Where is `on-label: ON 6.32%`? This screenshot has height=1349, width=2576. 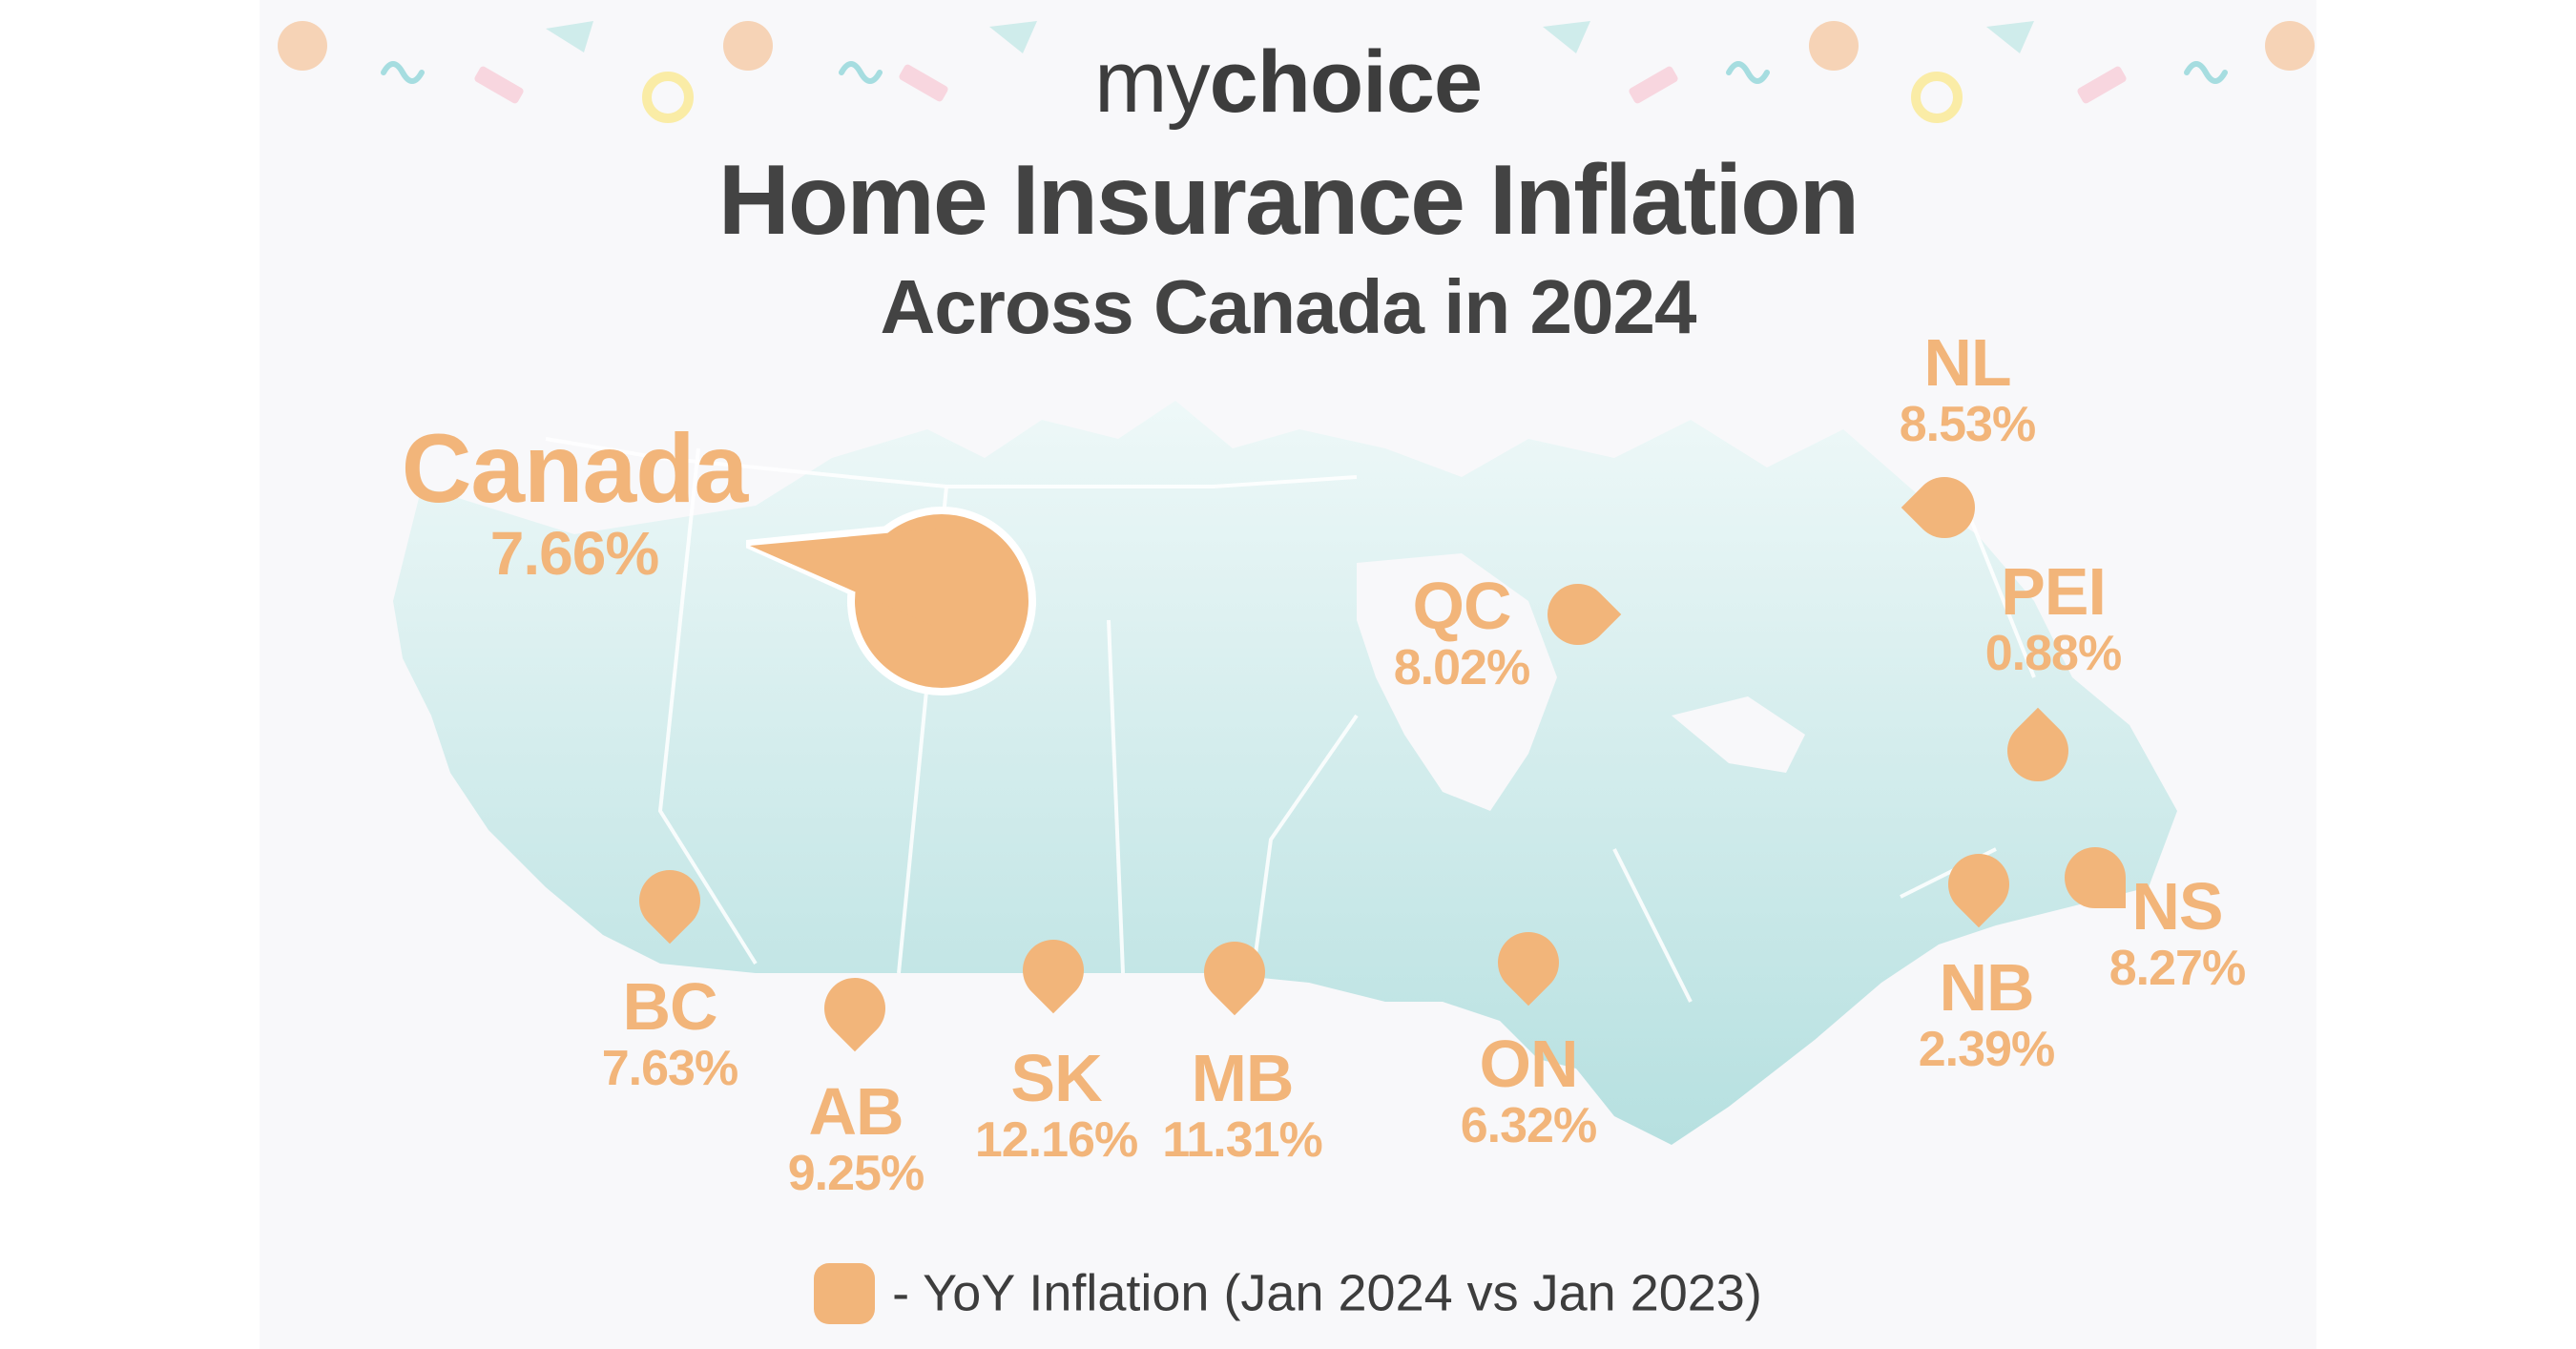 on-label: ON 6.32% is located at coordinates (1528, 1090).